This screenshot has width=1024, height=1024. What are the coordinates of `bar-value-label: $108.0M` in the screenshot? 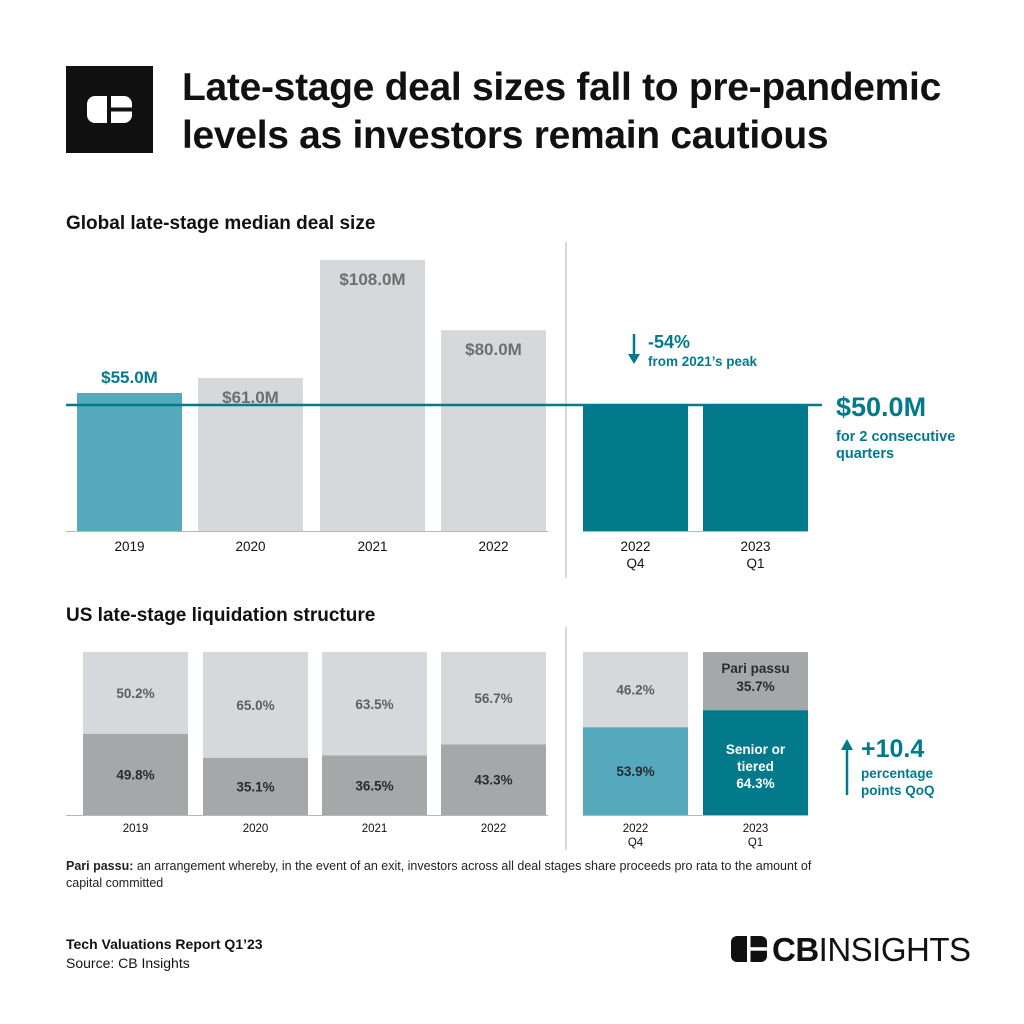 It's located at (372, 279).